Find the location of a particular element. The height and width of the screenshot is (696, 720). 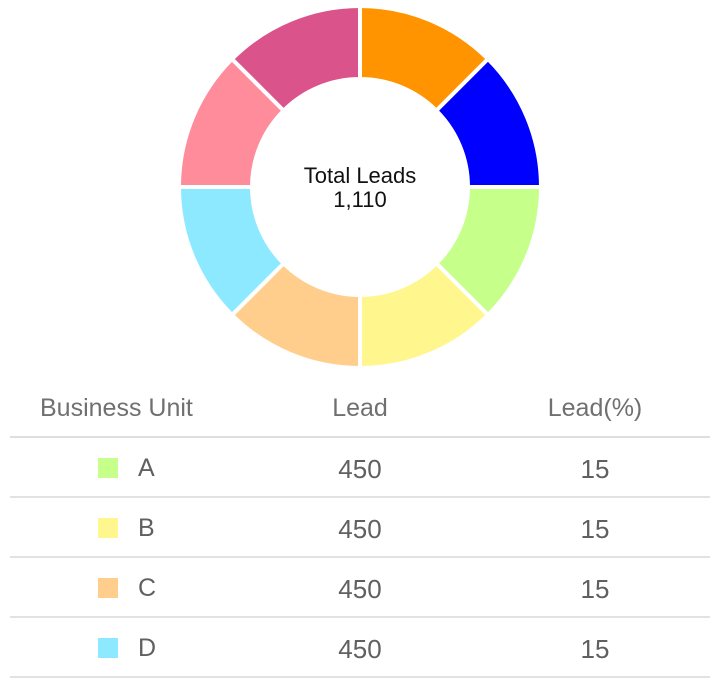

unit-name: C is located at coordinates (147, 588).